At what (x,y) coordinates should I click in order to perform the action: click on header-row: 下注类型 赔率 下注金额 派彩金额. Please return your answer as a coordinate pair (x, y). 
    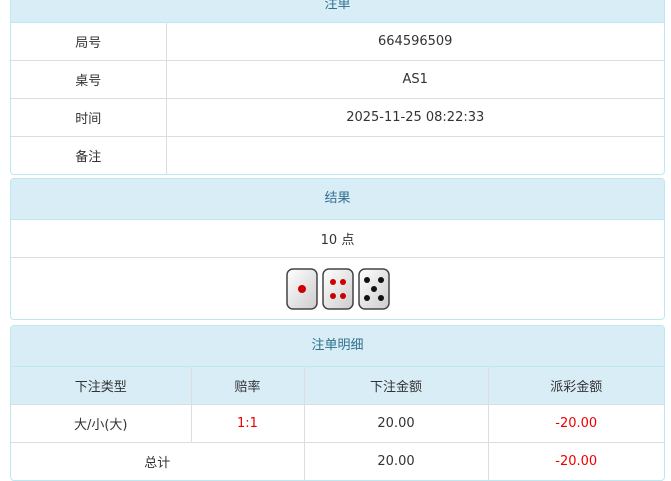
    Looking at the image, I should click on (337, 386).